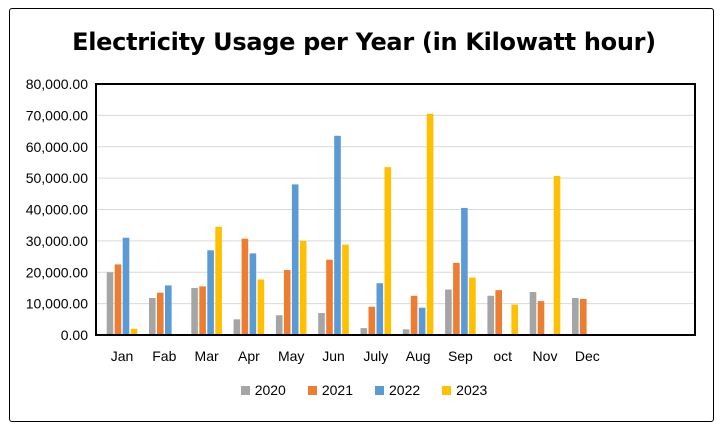 This screenshot has height=432, width=728. I want to click on y-tick-label: 40,000.00, so click(57, 210).